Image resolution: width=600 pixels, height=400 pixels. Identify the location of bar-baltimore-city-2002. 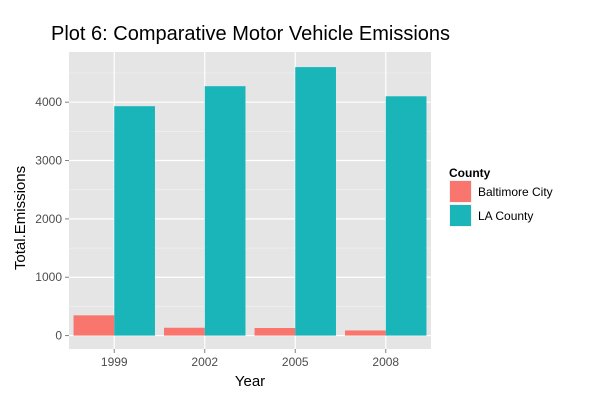
(184, 331).